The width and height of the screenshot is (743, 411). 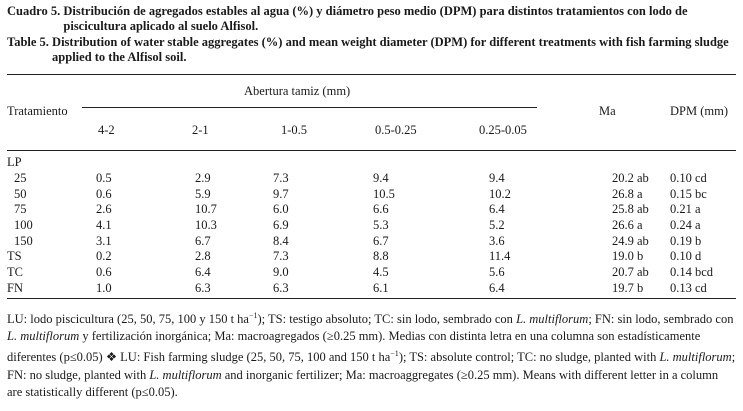 I want to click on footnote-species-2: L. multiflorum, so click(x=43, y=336).